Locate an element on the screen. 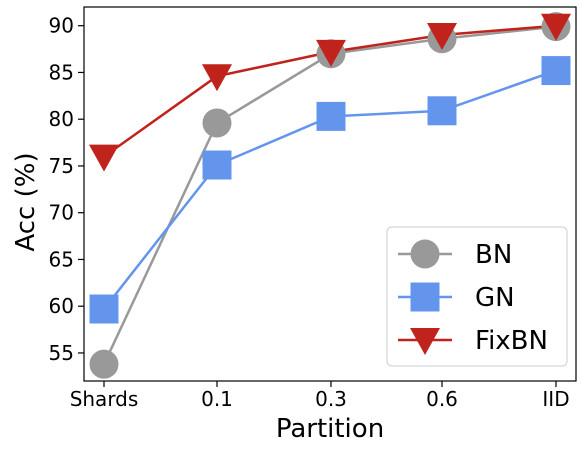  x-tick-label: 0.3 is located at coordinates (331, 399).